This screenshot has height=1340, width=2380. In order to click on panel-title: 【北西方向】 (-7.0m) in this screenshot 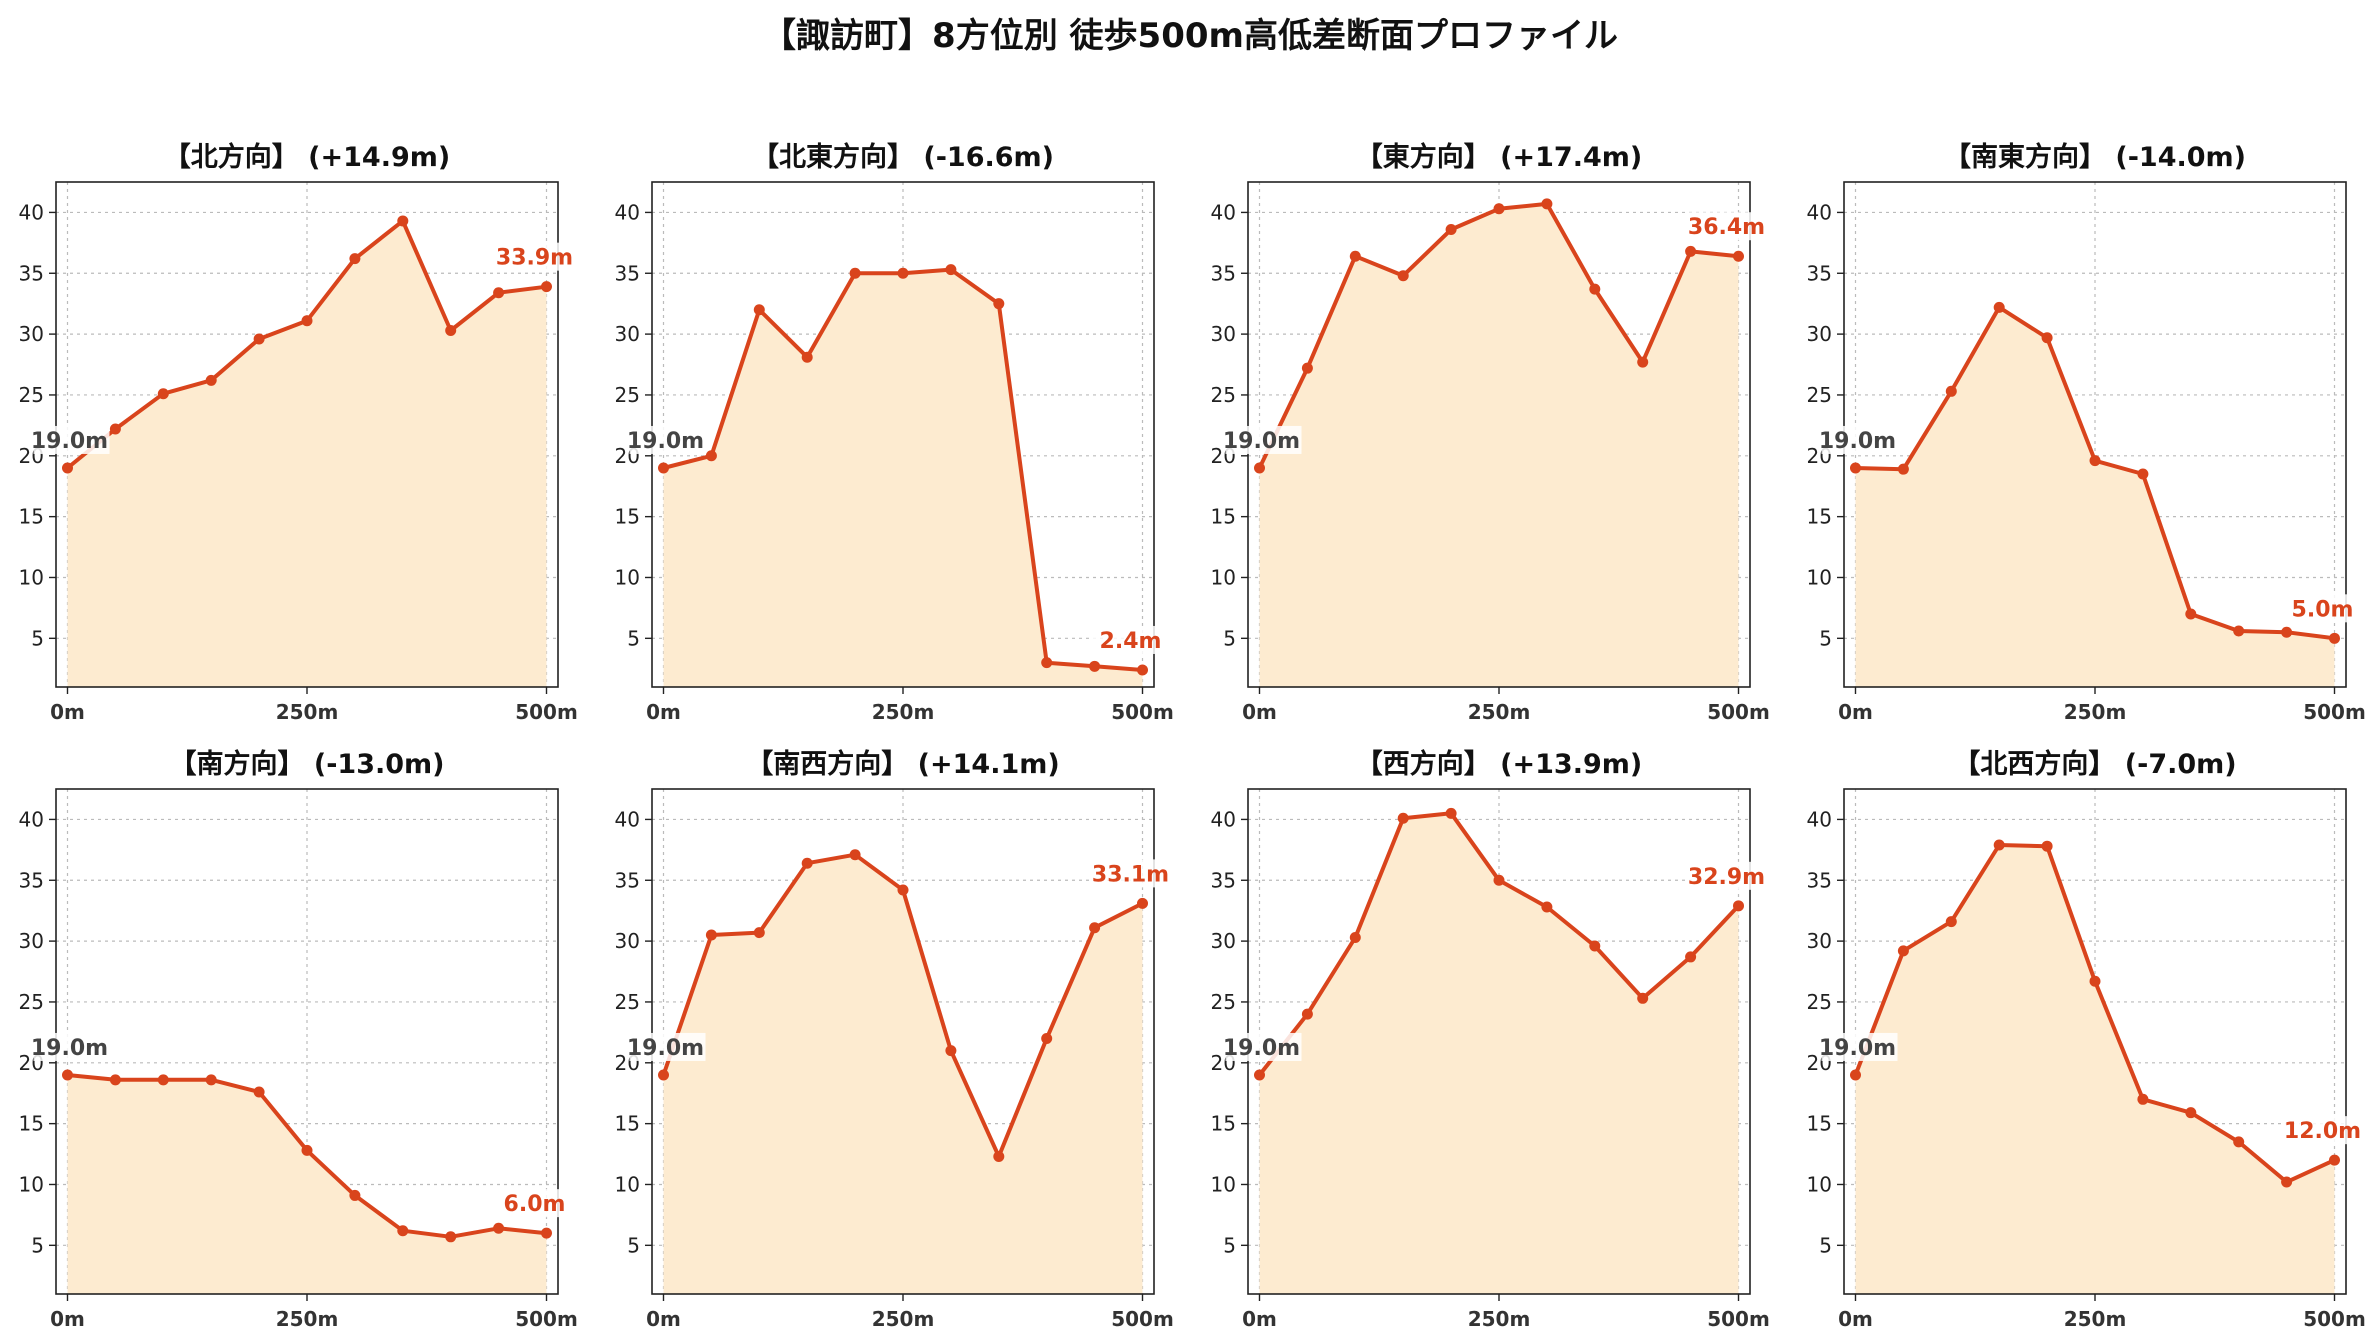, I will do `click(2094, 764)`.